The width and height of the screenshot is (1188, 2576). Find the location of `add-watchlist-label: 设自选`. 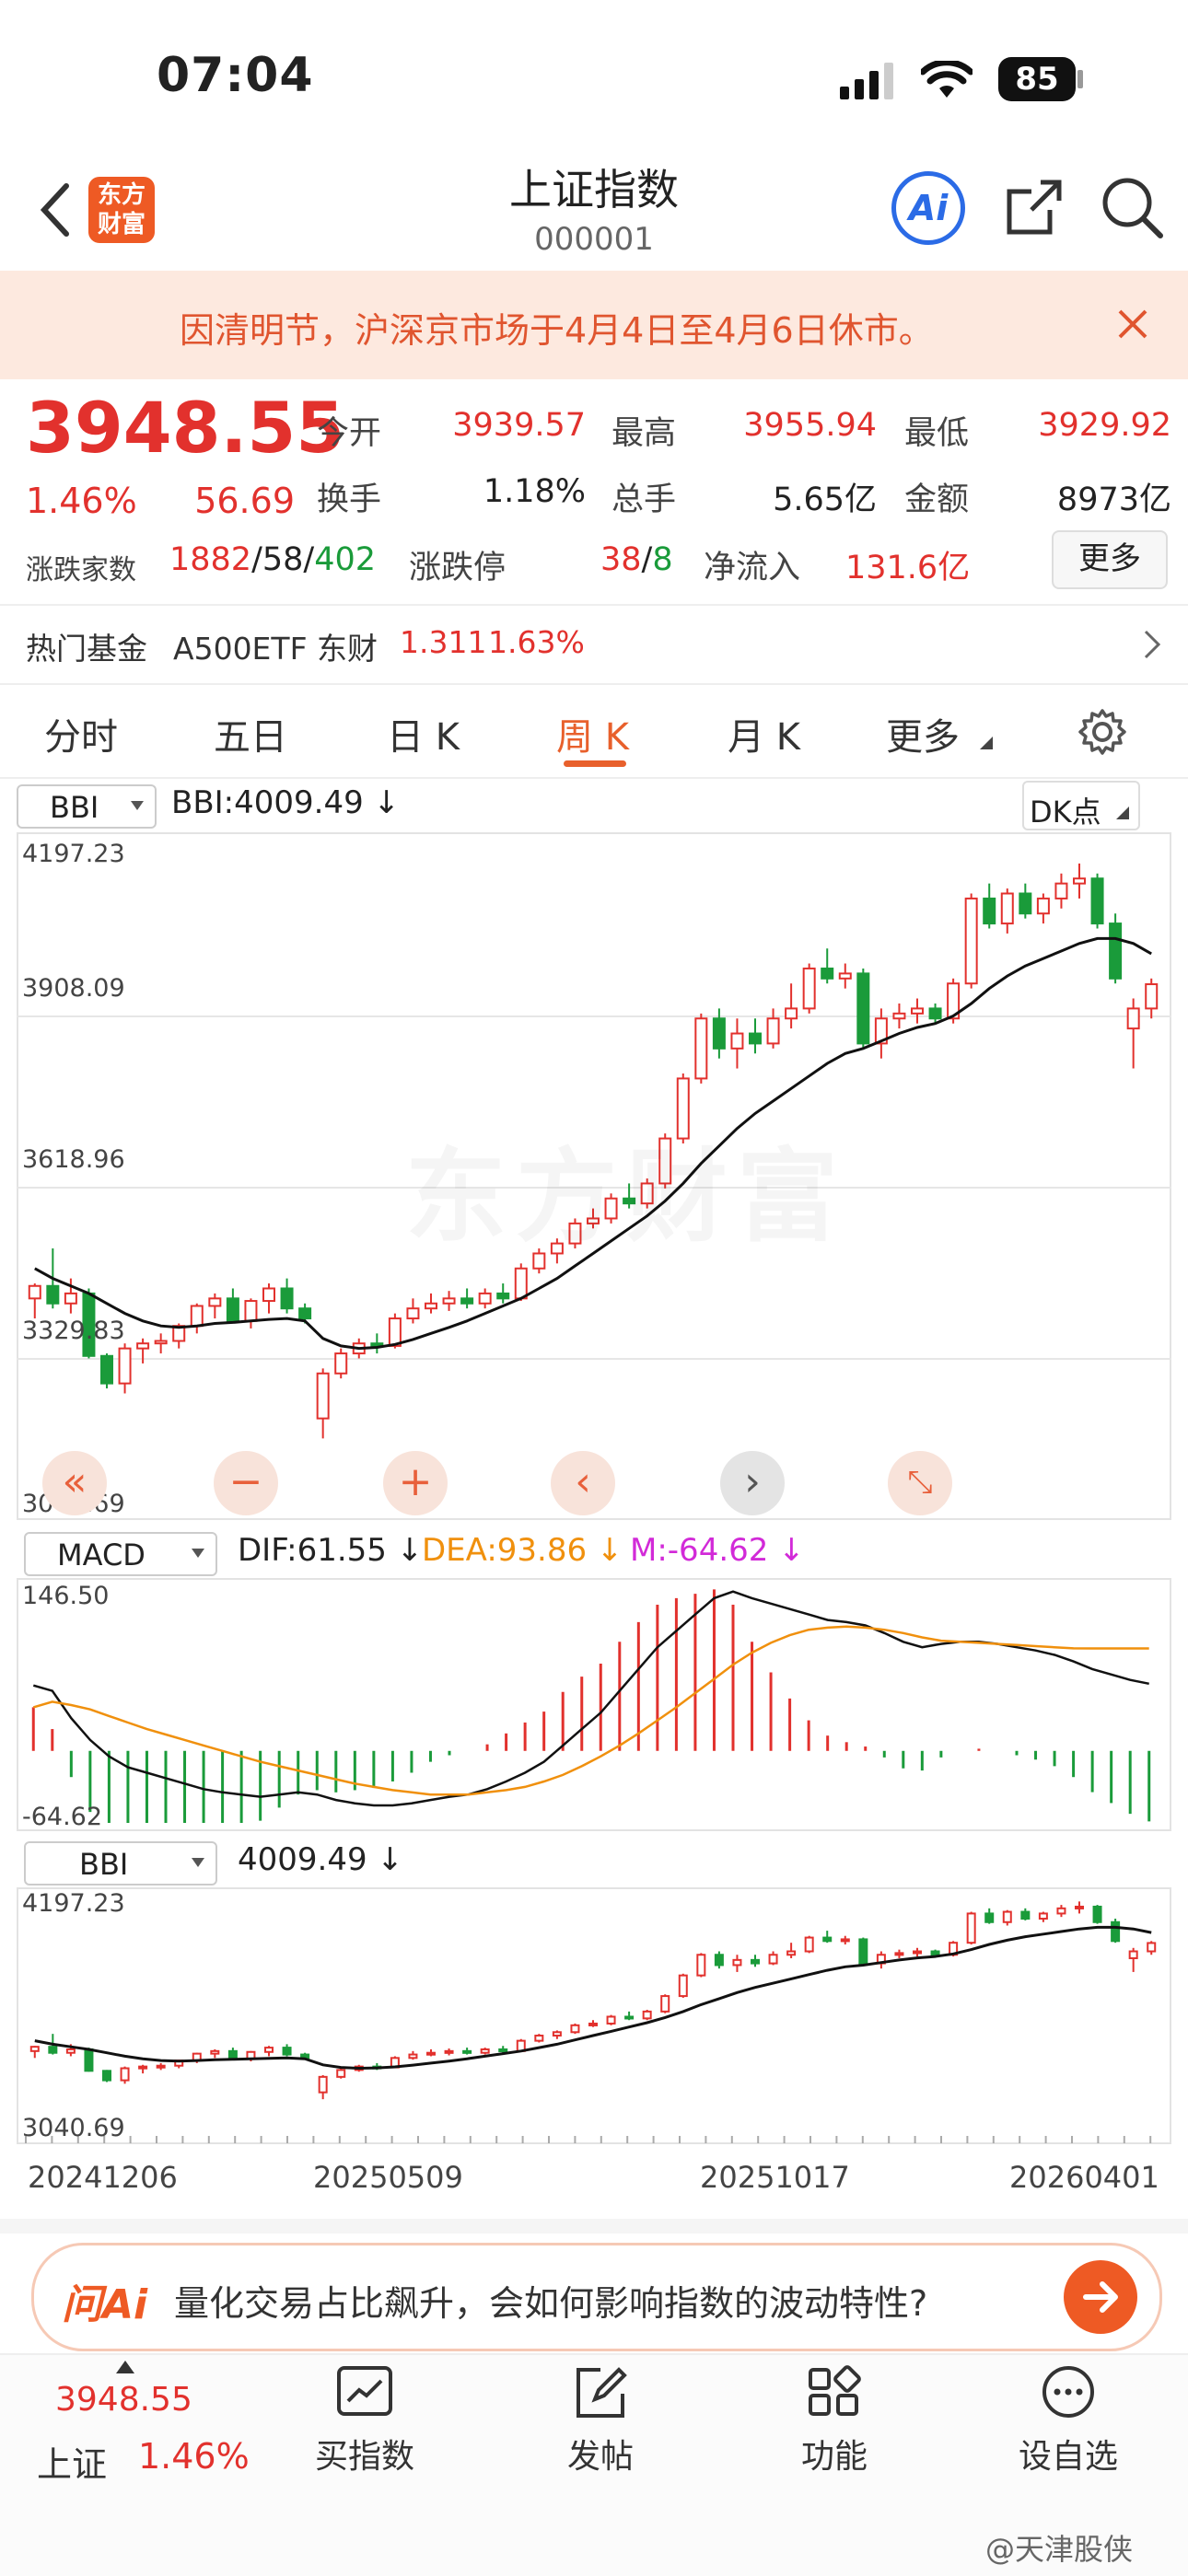

add-watchlist-label: 设自选 is located at coordinates (1068, 2457).